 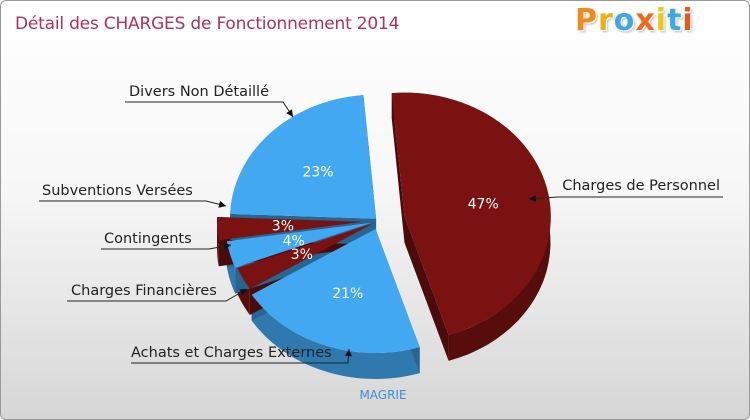 I want to click on pie-percent-label: 21%, so click(x=347, y=294).